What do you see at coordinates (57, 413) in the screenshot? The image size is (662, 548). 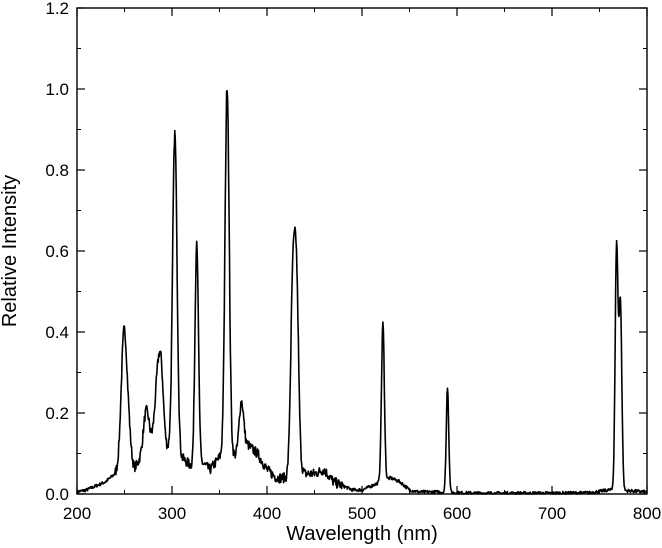 I see `y-tick-label-0.2: 0.2` at bounding box center [57, 413].